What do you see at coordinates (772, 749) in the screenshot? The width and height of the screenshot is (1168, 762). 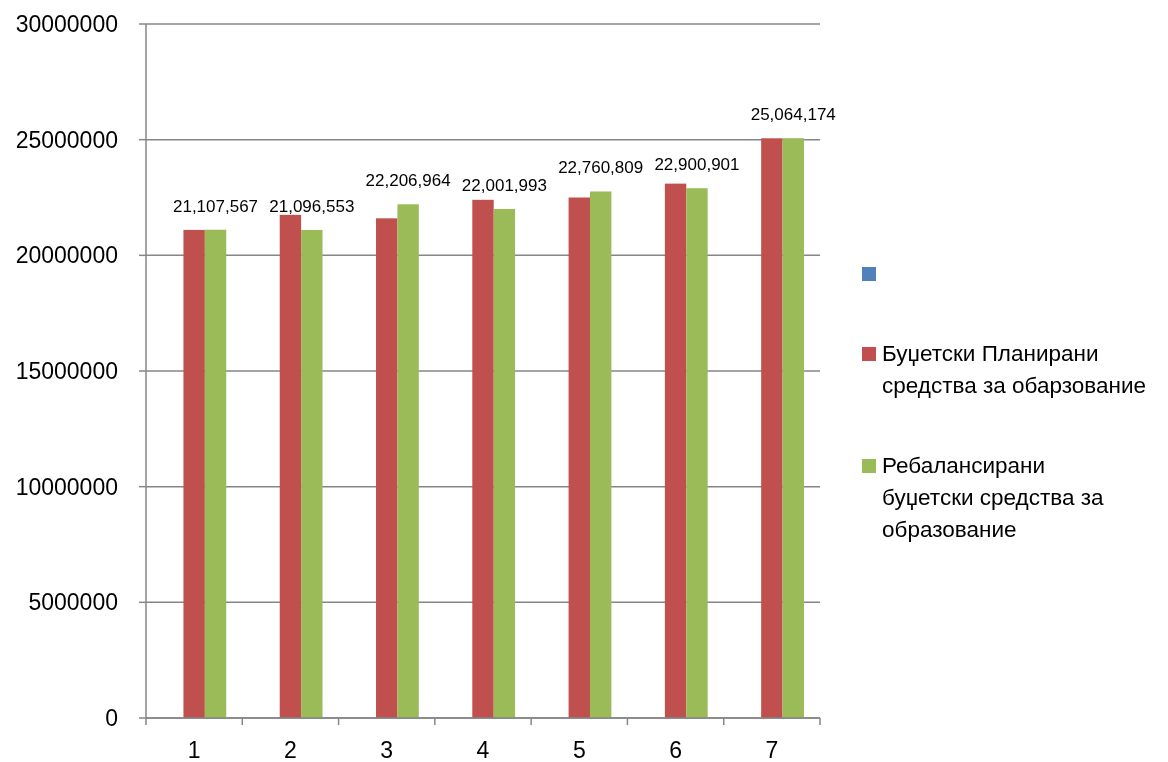 I see `x-tick-label: 7` at bounding box center [772, 749].